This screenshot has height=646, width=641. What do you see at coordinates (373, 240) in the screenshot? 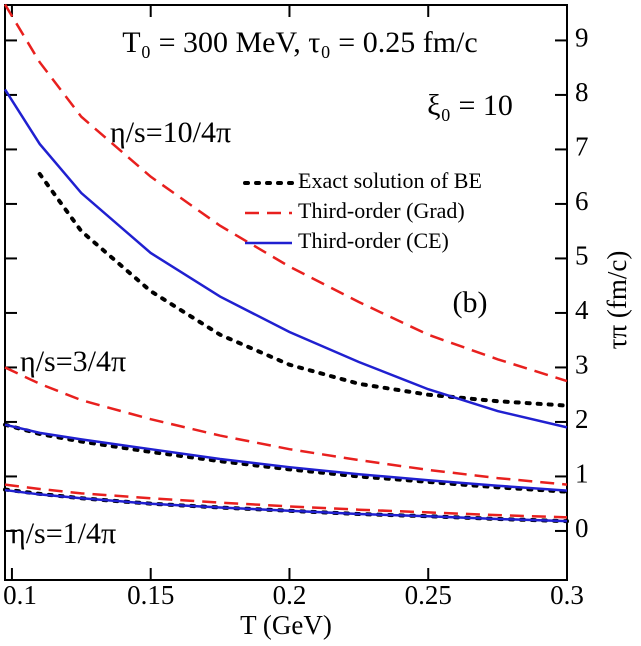
I see `legend-label: Third-order (CE)` at bounding box center [373, 240].